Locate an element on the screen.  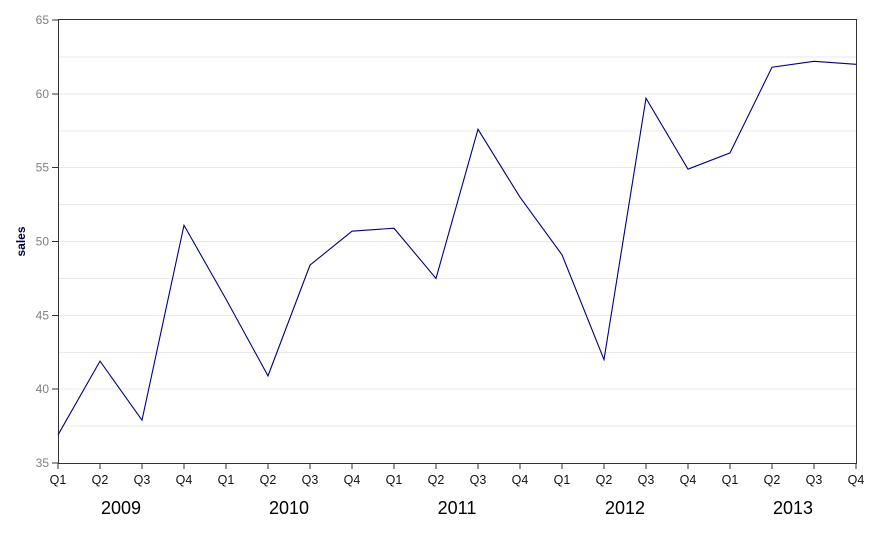
quarter-label-5: Q2 is located at coordinates (268, 480).